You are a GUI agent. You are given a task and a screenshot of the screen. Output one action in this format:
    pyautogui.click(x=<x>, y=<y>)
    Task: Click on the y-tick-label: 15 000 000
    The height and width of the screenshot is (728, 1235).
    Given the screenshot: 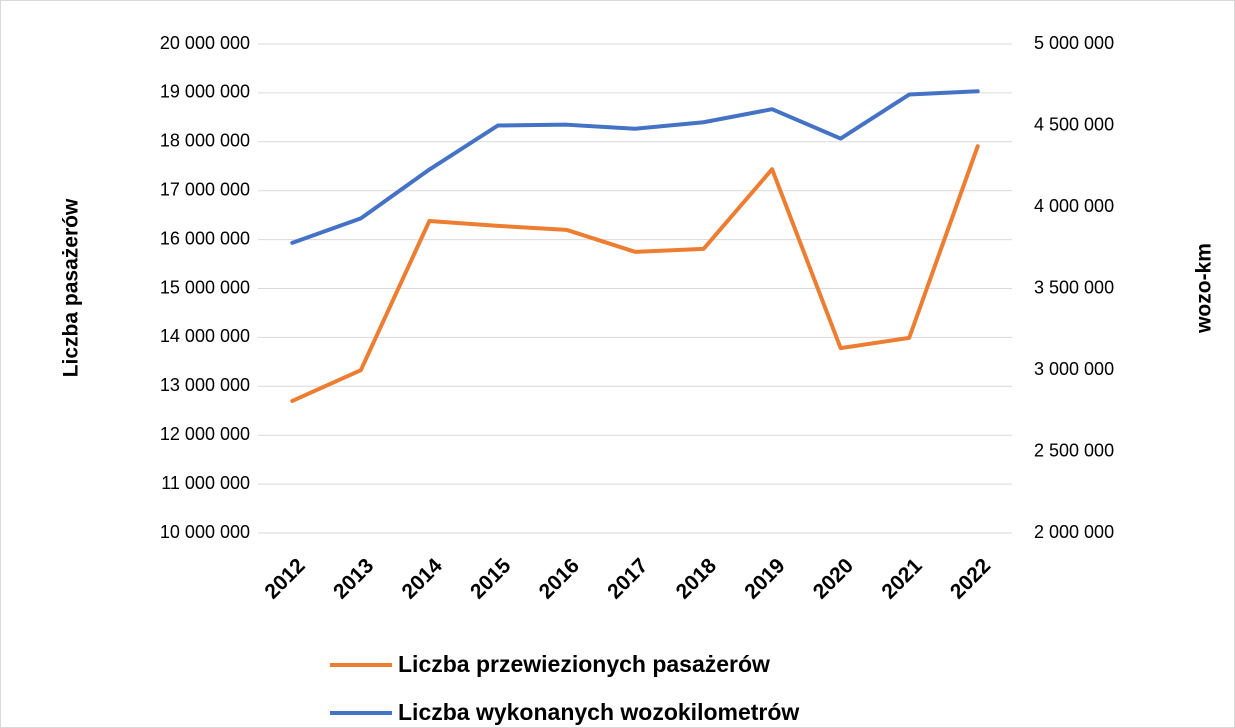 What is the action you would take?
    pyautogui.click(x=205, y=287)
    